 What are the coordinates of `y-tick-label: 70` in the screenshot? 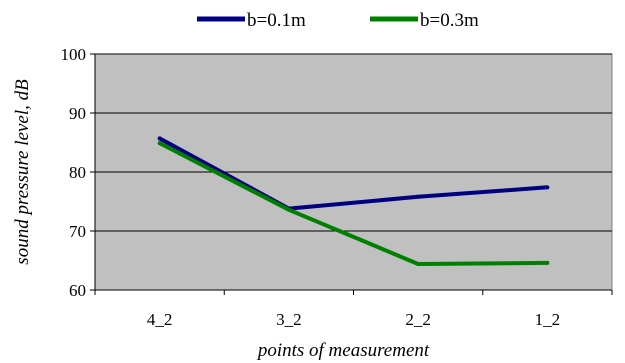 It's located at (77, 231).